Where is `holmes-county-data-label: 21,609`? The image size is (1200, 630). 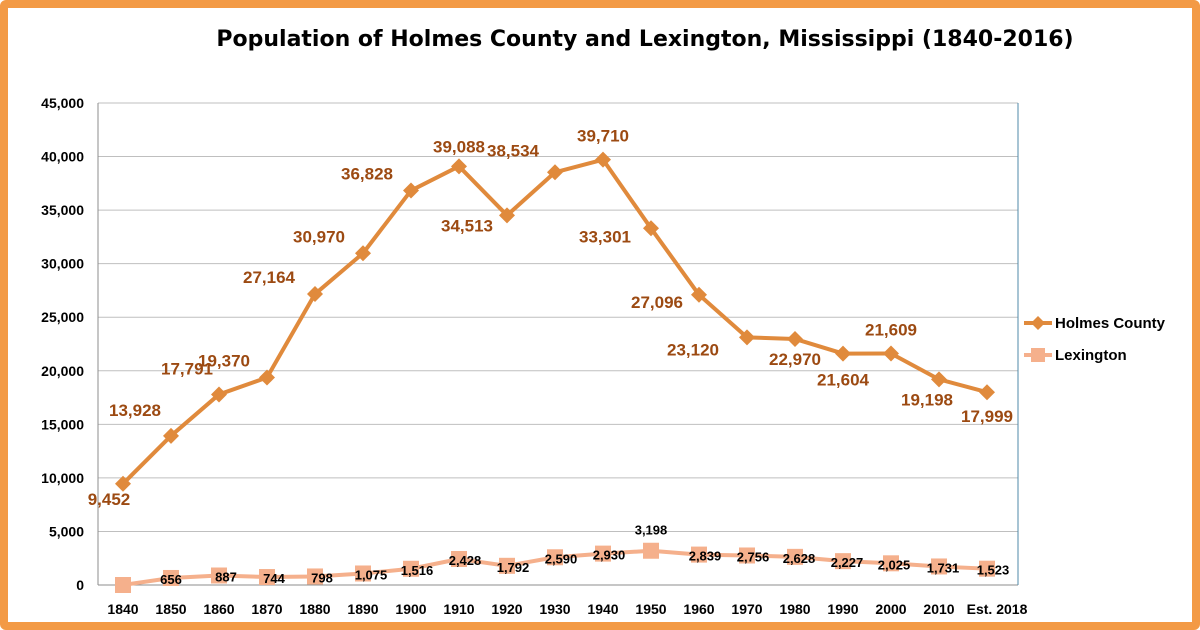
holmes-county-data-label: 21,609 is located at coordinates (891, 330).